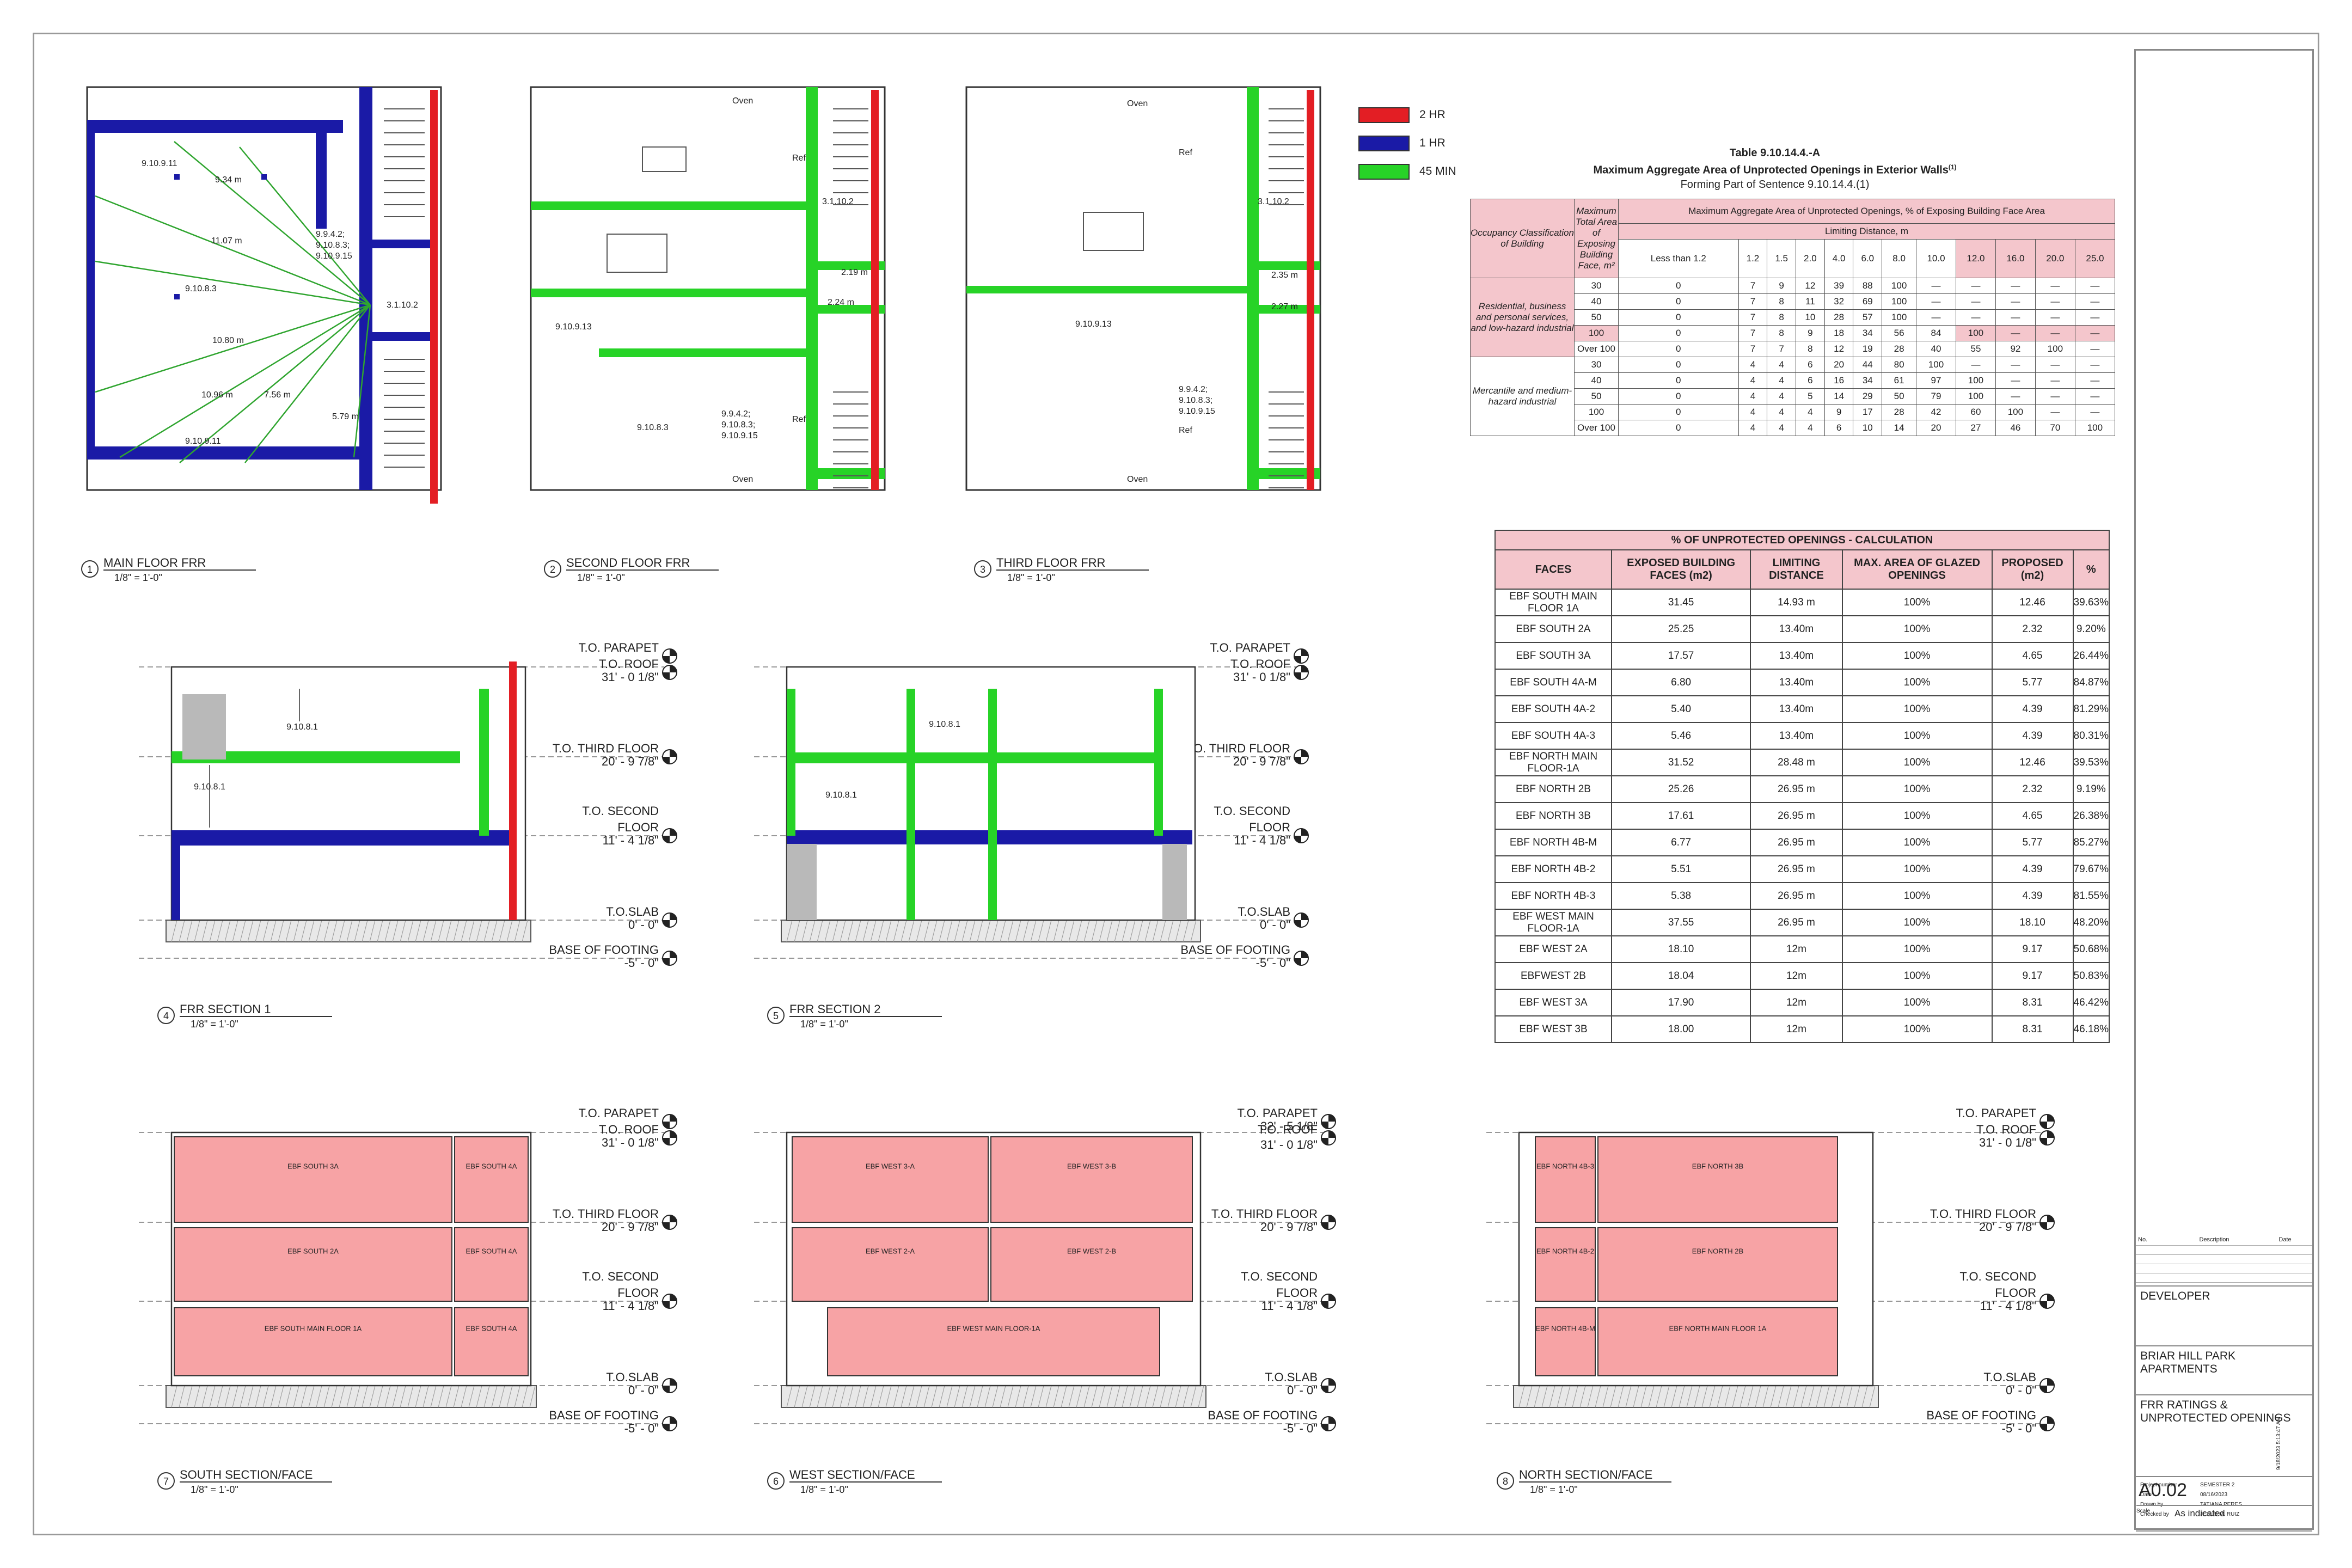 The width and height of the screenshot is (2352, 1568). Describe the element at coordinates (1585, 1474) in the screenshot. I see `view-title-text: NORTH SECTION/FACE` at that location.